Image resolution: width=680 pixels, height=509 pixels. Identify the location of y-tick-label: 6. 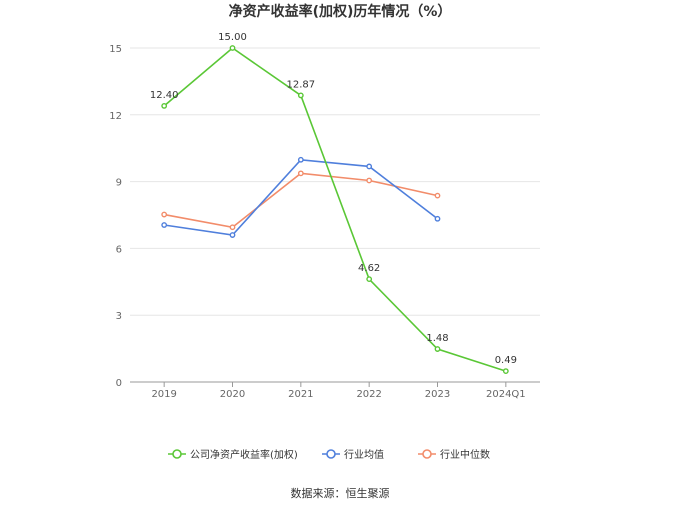
(119, 249).